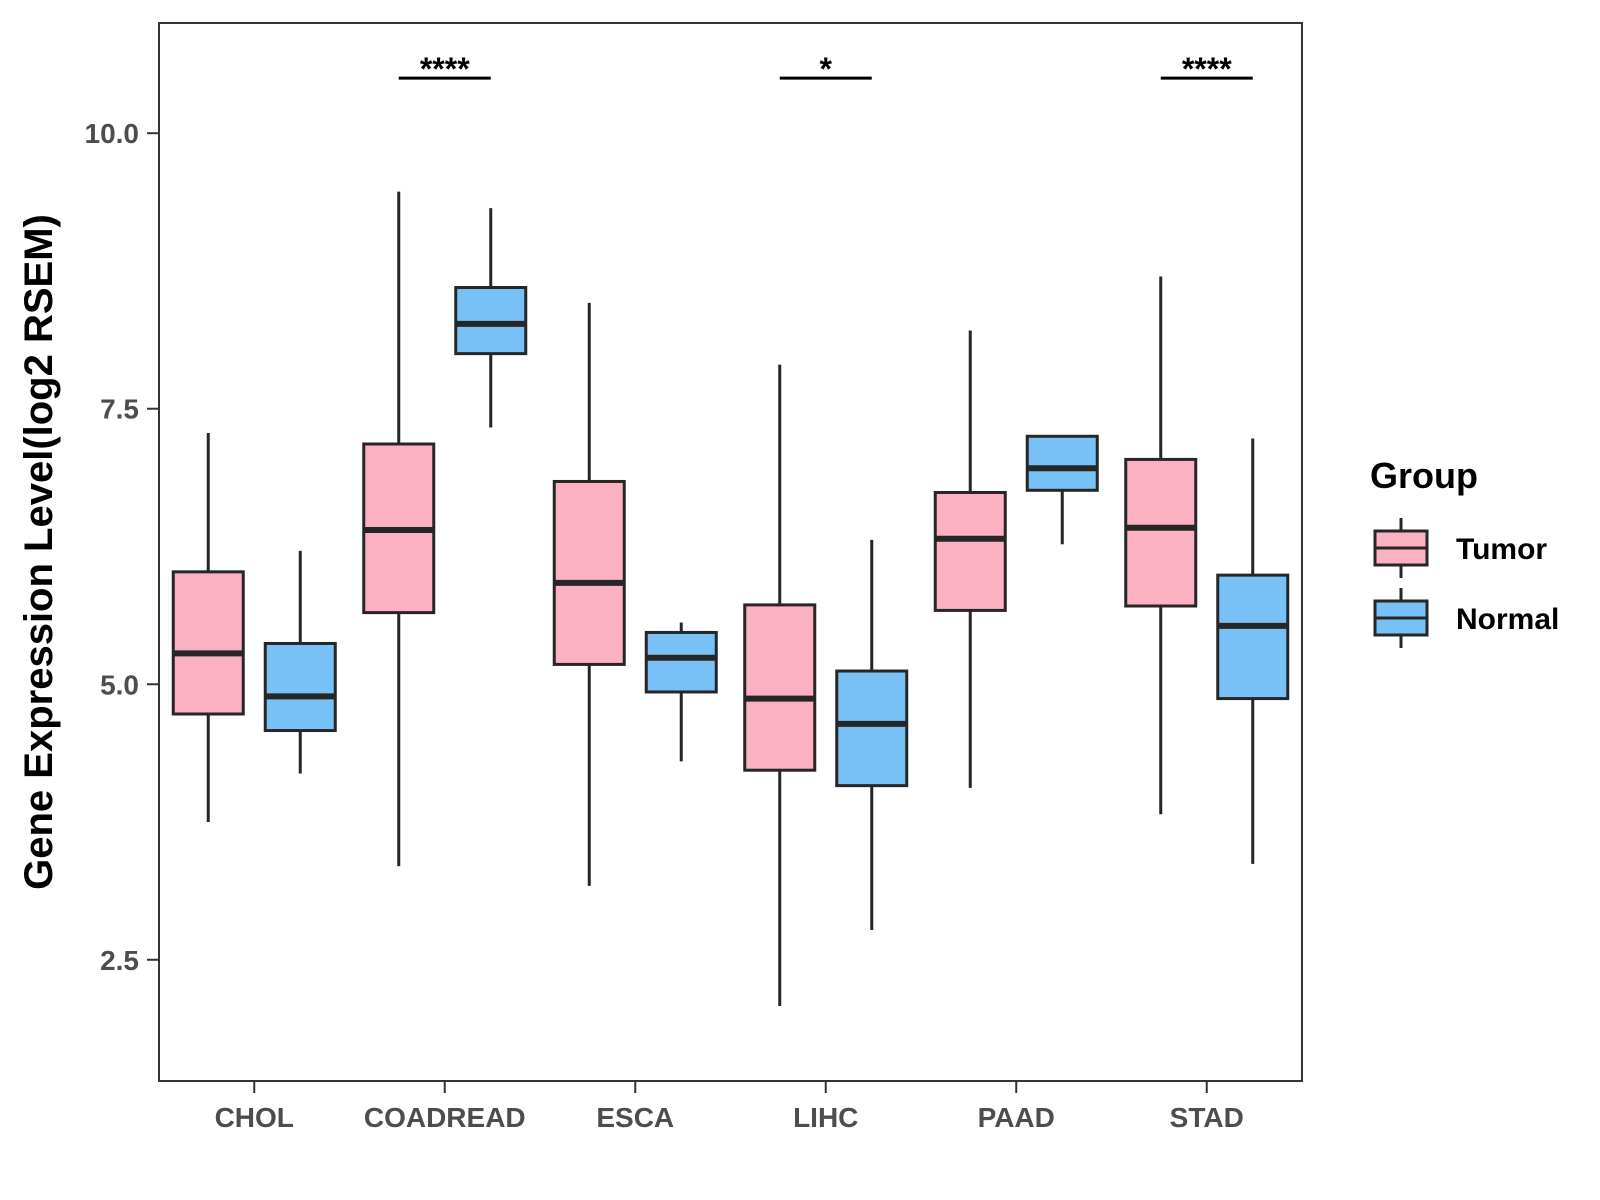 The image size is (1600, 1200). I want to click on significance-label: *, so click(826, 69).